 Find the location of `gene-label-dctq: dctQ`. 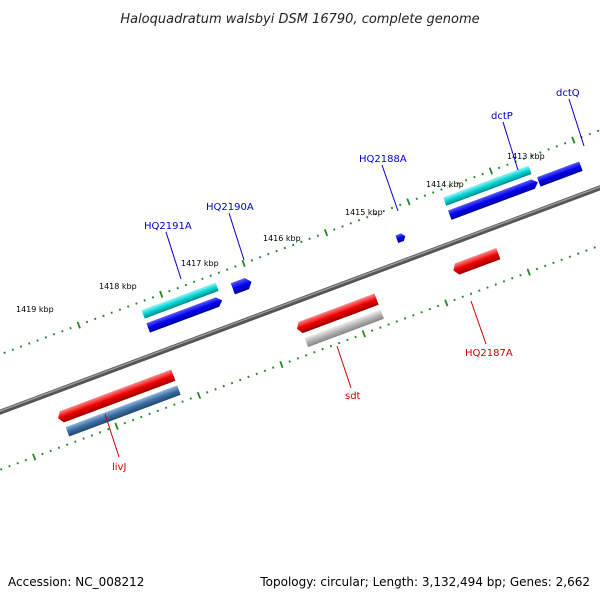

gene-label-dctq: dctQ is located at coordinates (568, 93).